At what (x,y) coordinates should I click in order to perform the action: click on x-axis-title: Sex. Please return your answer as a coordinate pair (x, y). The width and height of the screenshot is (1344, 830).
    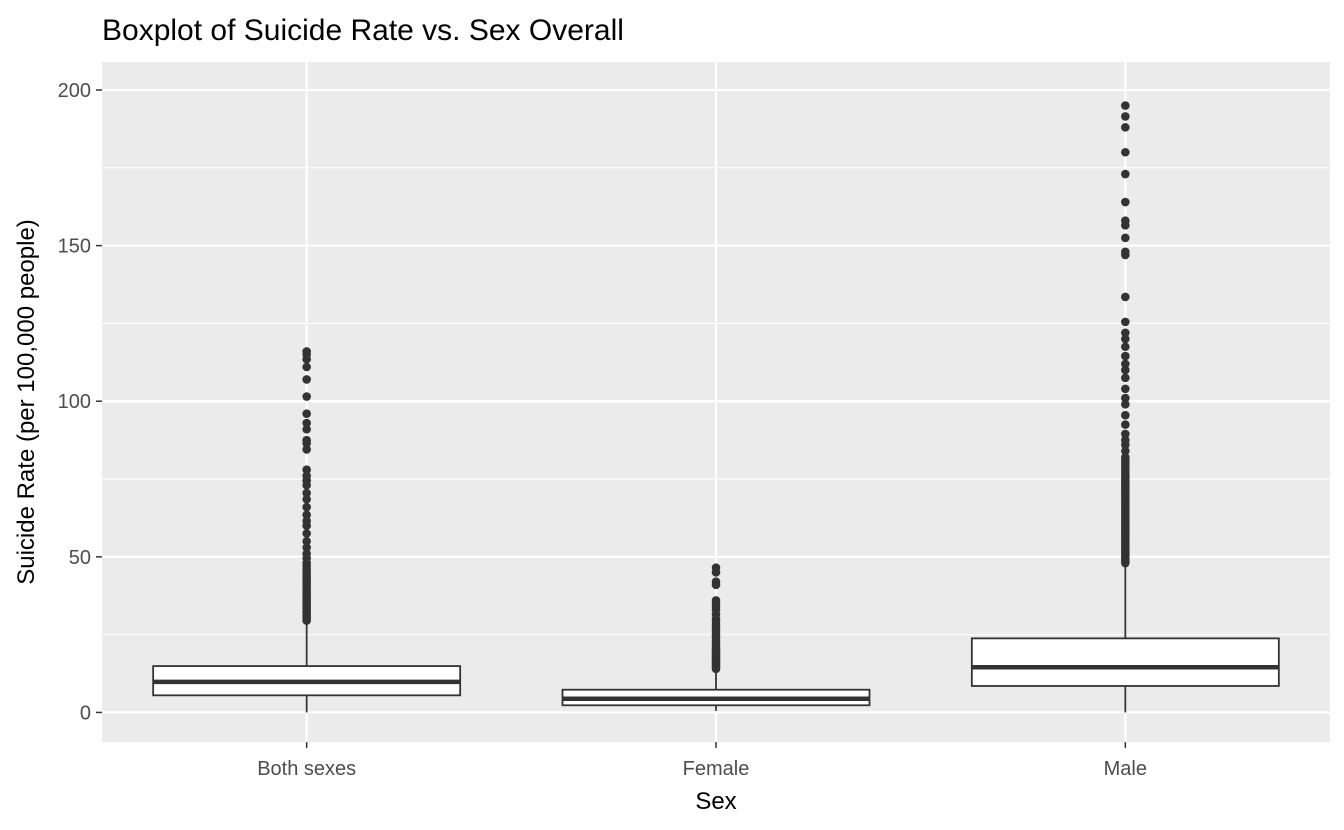
    Looking at the image, I should click on (715, 801).